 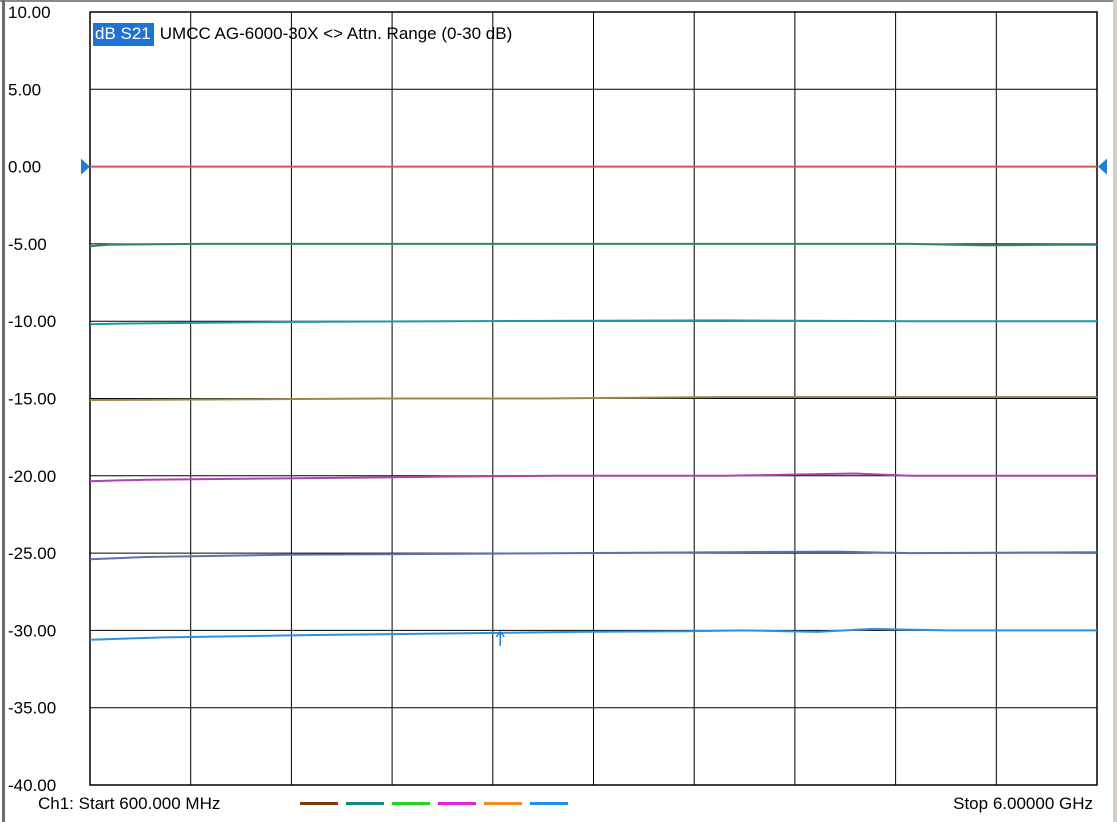 What do you see at coordinates (32, 630) in the screenshot?
I see `y-tick-label: -30.00` at bounding box center [32, 630].